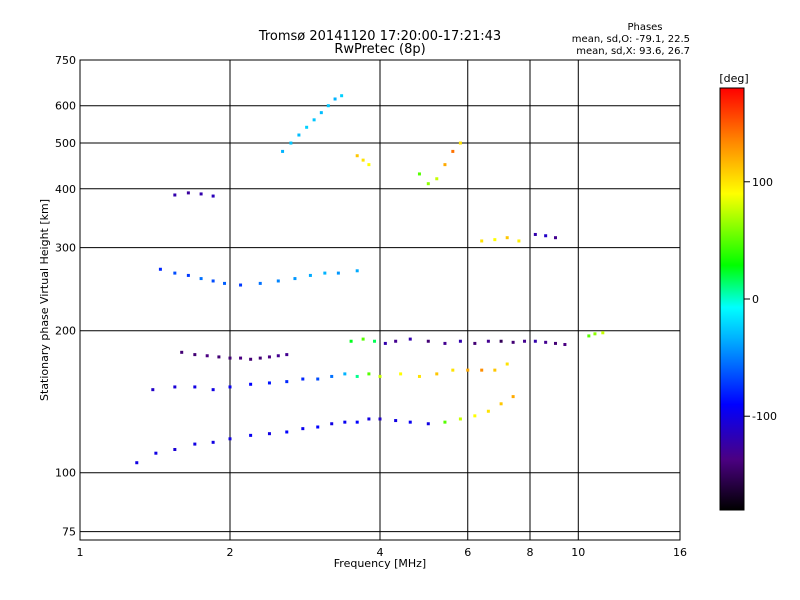  What do you see at coordinates (755, 299) in the screenshot?
I see `colorbar-tick-label: 0` at bounding box center [755, 299].